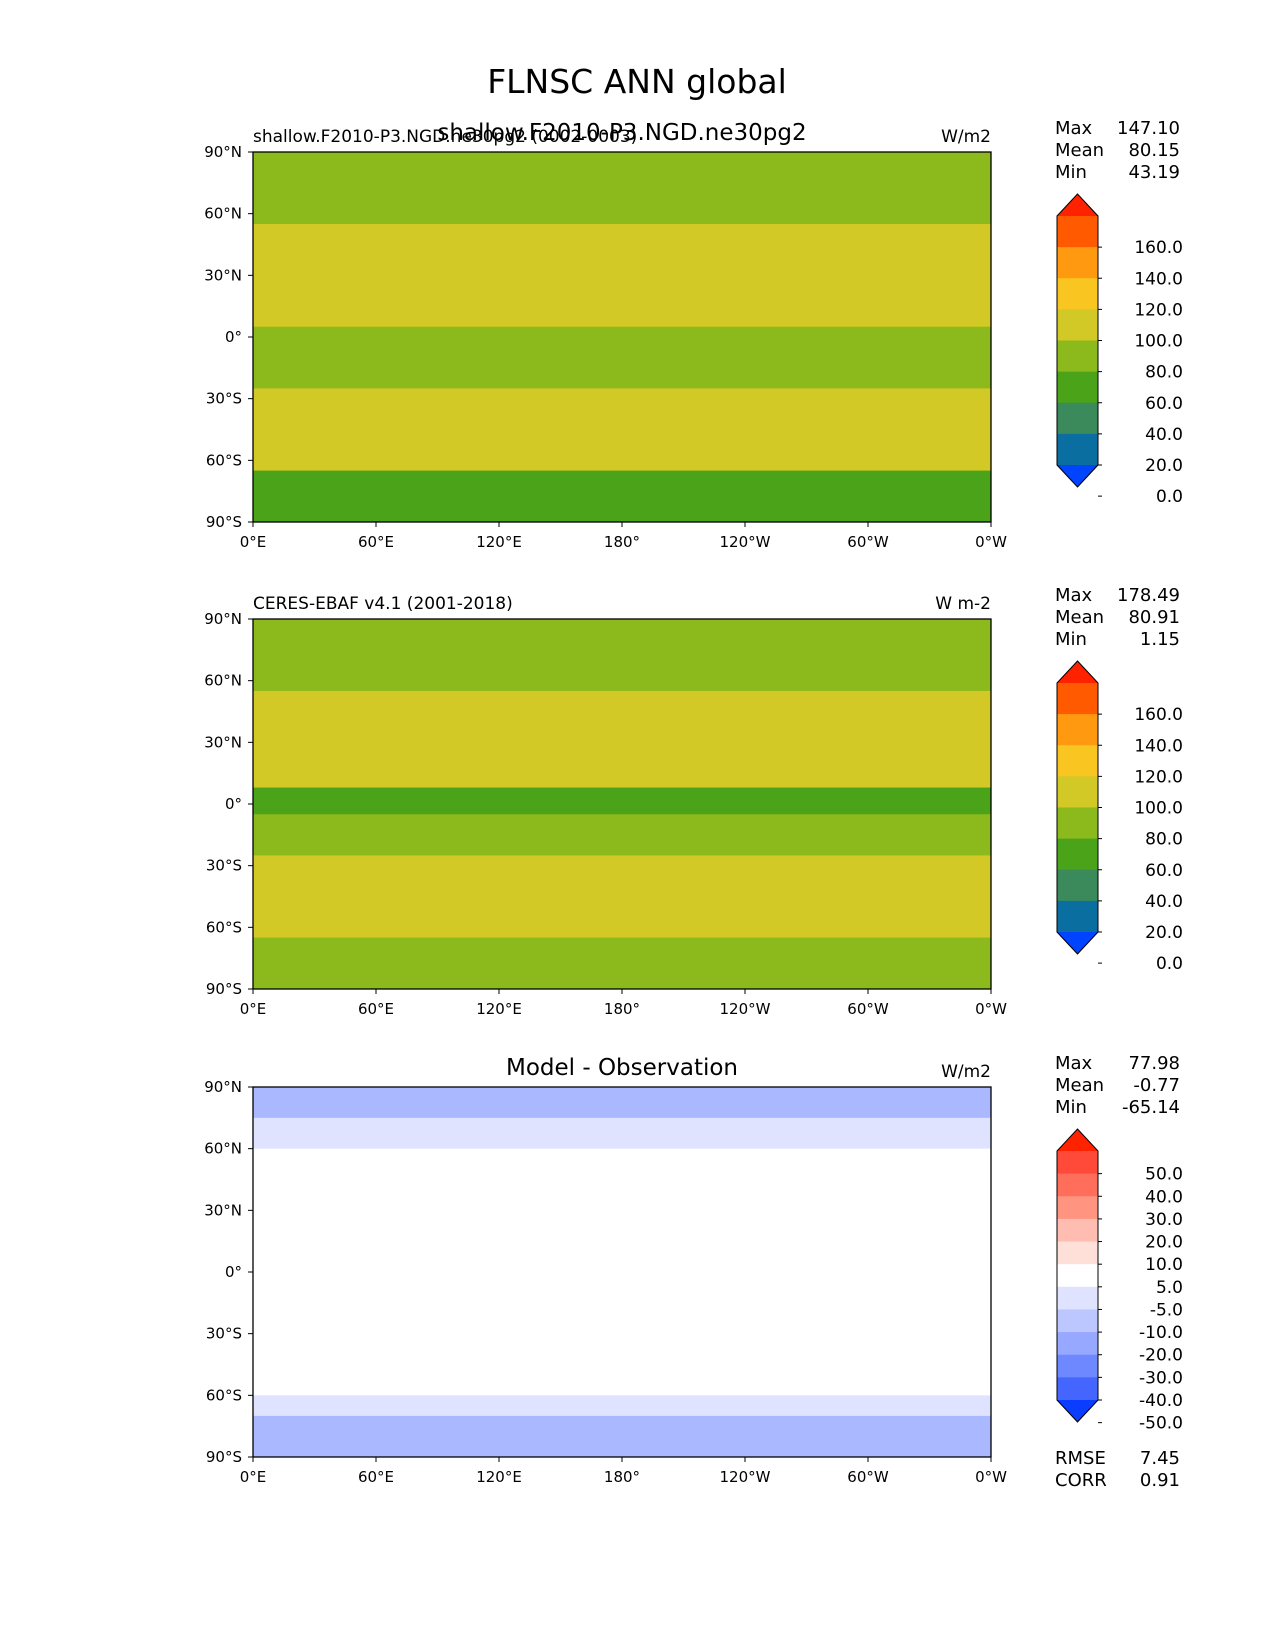 This screenshot has width=1275, height=1650. I want to click on panel-title-right: W/m2, so click(966, 137).